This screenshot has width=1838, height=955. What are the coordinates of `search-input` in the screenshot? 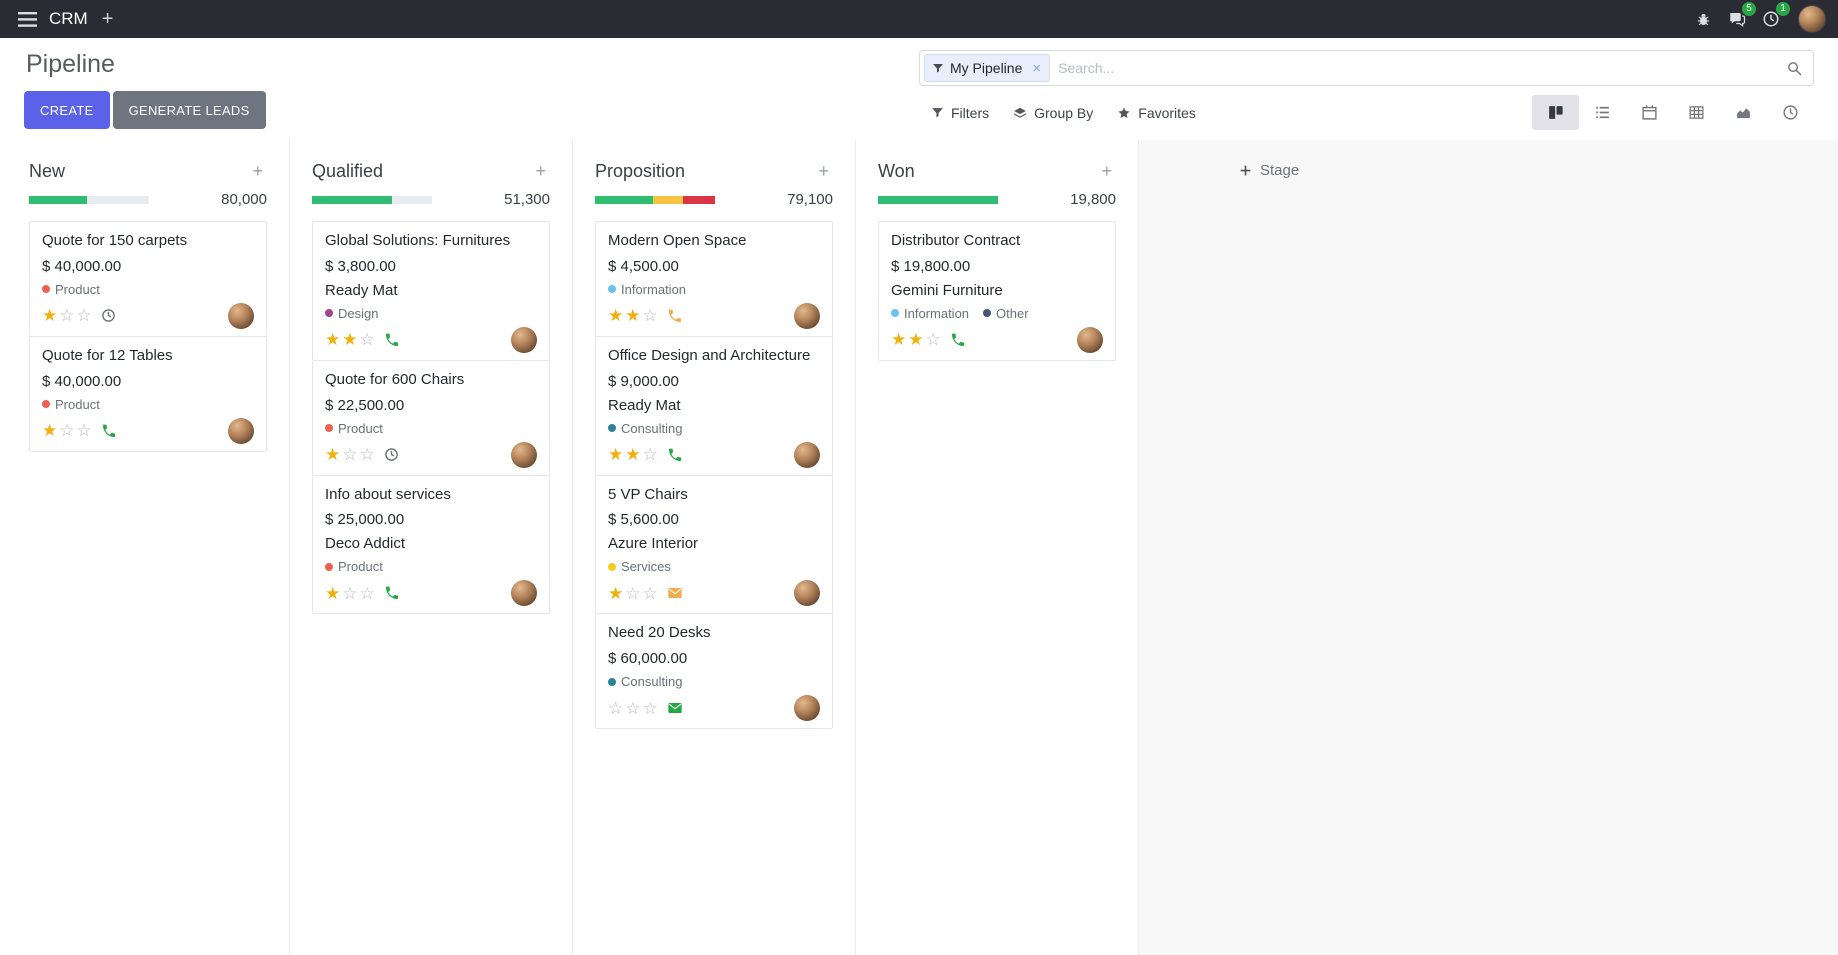 It's located at (1418, 68).